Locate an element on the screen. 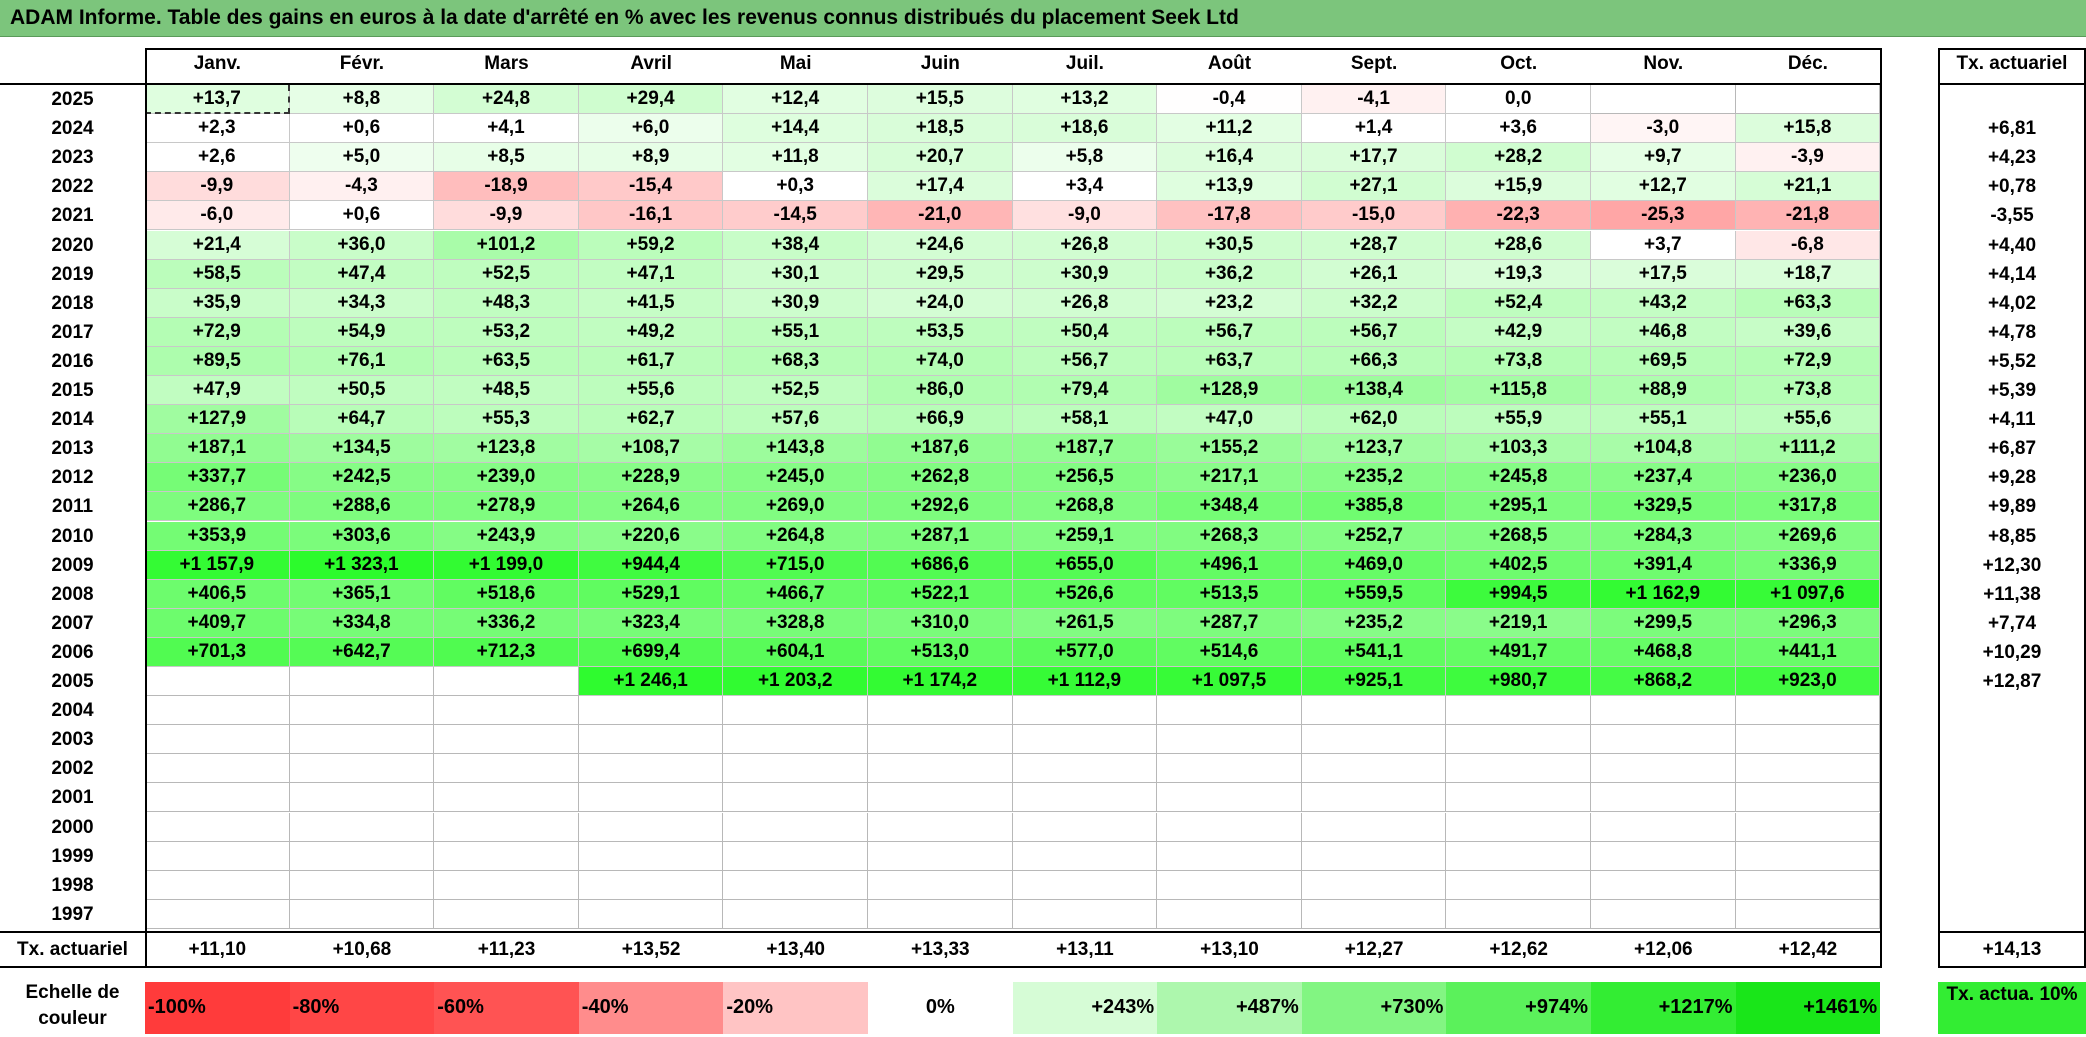 This screenshot has height=1037, width=2086. year-label: 2018 is located at coordinates (72, 303).